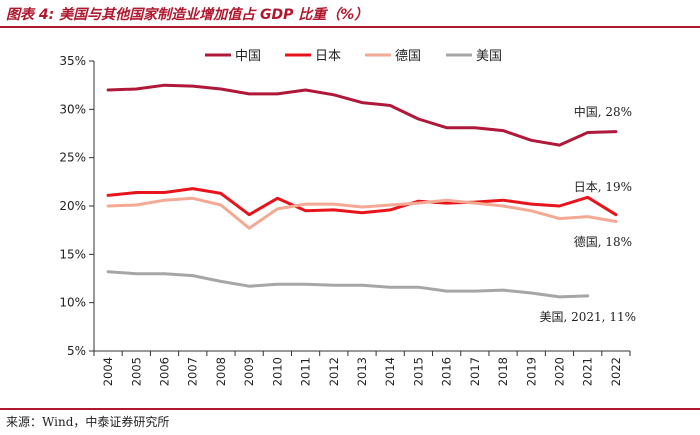  I want to click on source-note: 来源：Wind，中泰证券研究所, so click(88, 422).